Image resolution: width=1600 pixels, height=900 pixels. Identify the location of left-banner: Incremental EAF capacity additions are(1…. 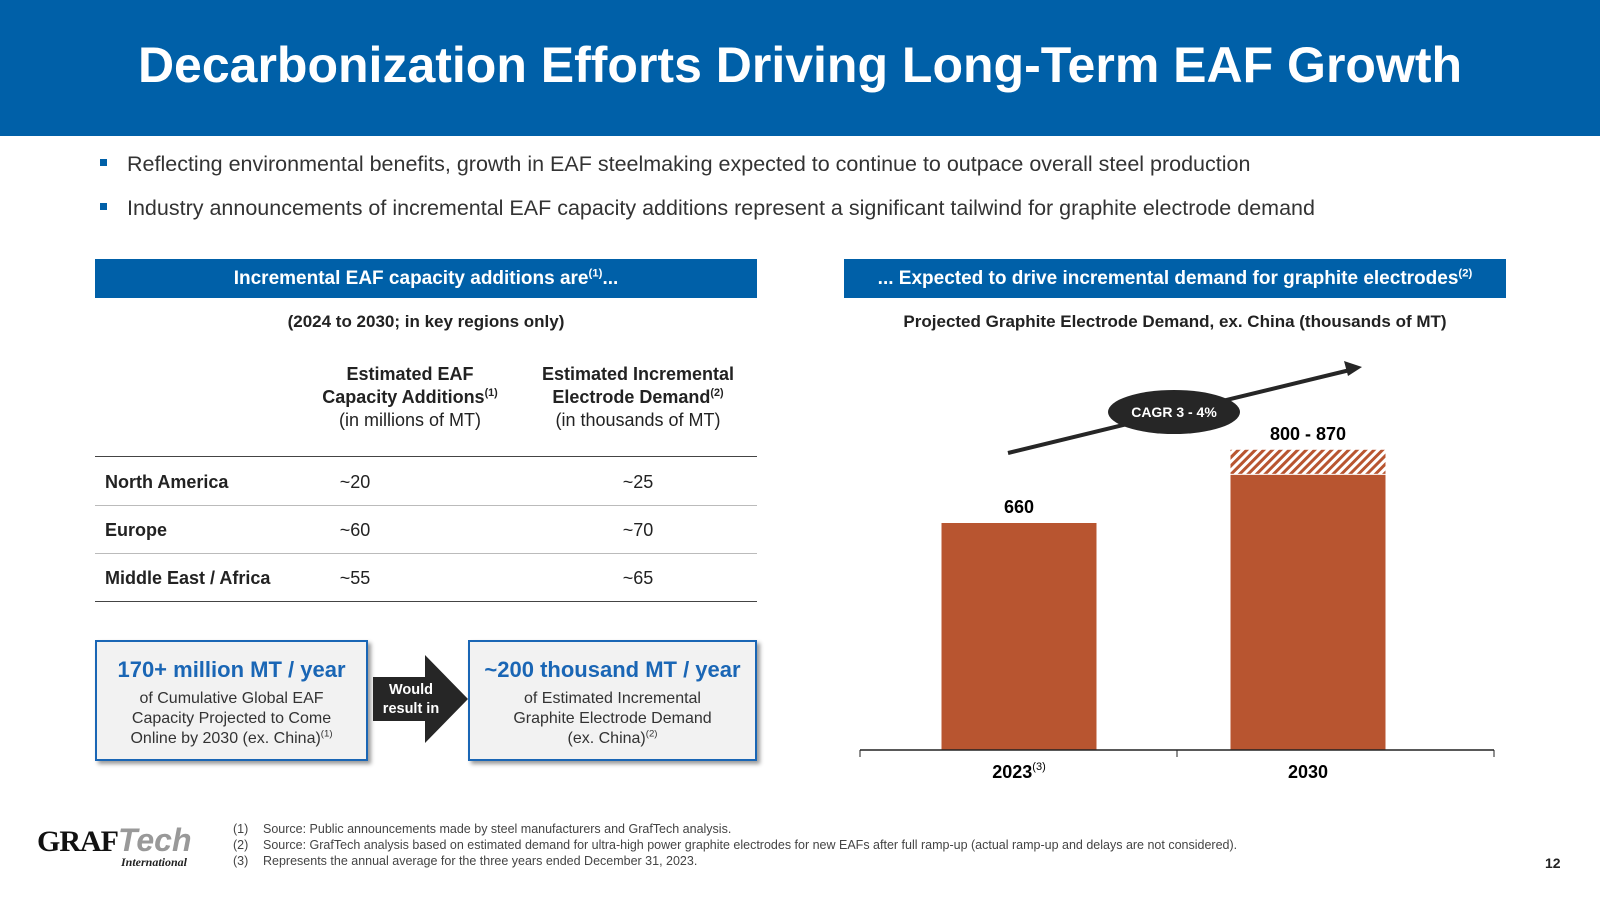
(426, 278).